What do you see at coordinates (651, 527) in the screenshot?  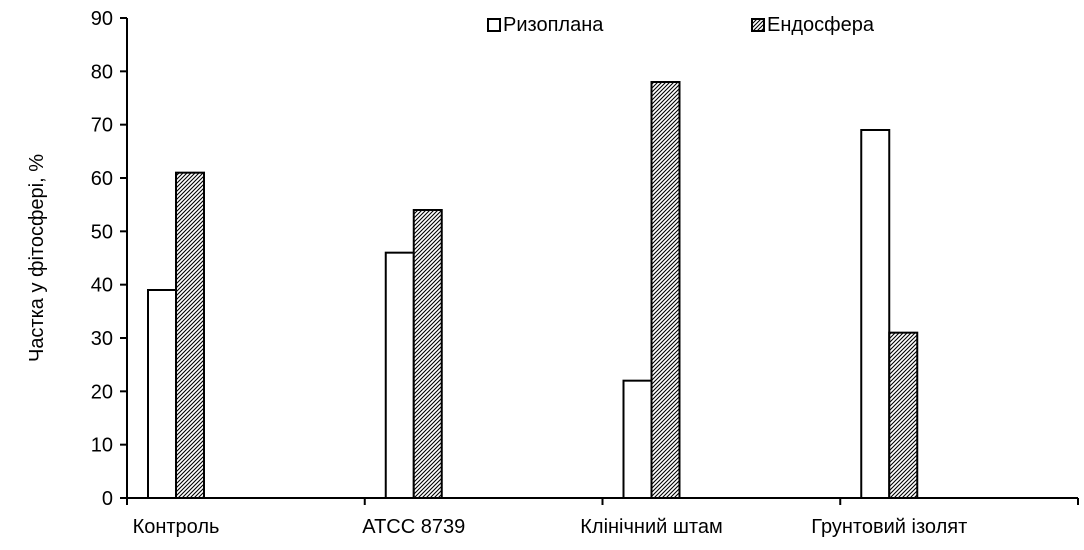 I see `x-tick-label: Клінічний штам` at bounding box center [651, 527].